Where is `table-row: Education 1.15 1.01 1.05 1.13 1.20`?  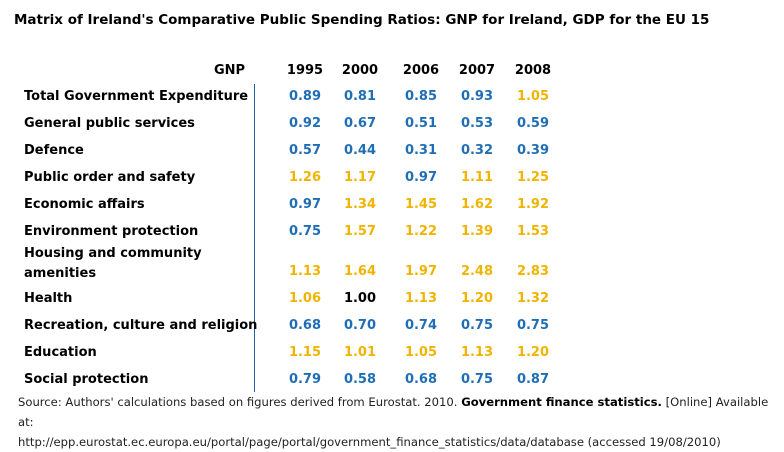
table-row: Education 1.15 1.01 1.05 1.13 1.20 is located at coordinates (392, 355).